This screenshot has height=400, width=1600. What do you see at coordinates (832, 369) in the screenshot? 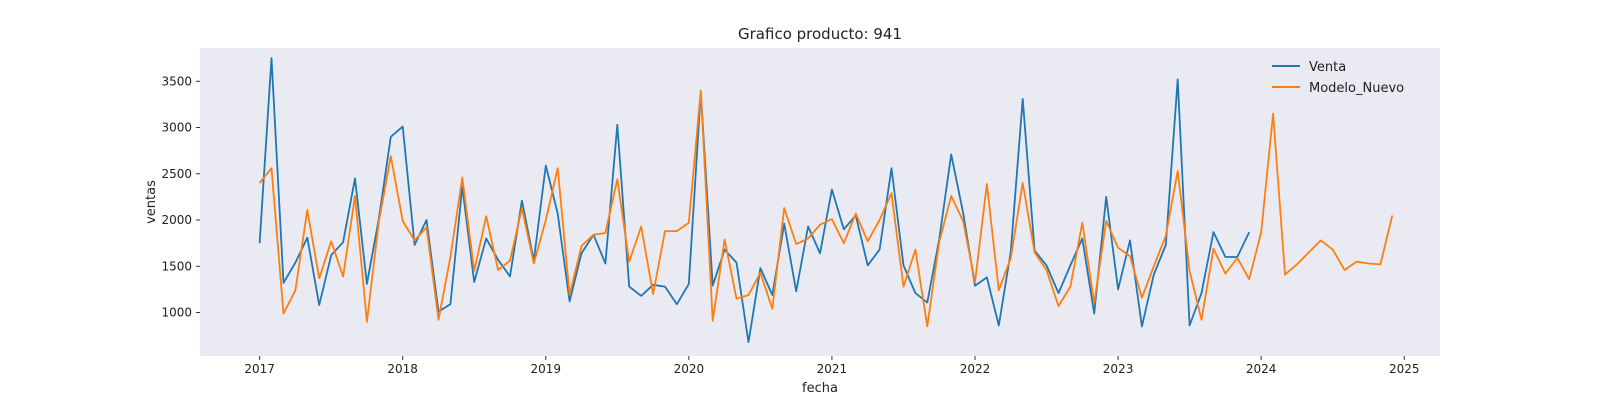
I see `x-tick-label: 2021` at bounding box center [832, 369].